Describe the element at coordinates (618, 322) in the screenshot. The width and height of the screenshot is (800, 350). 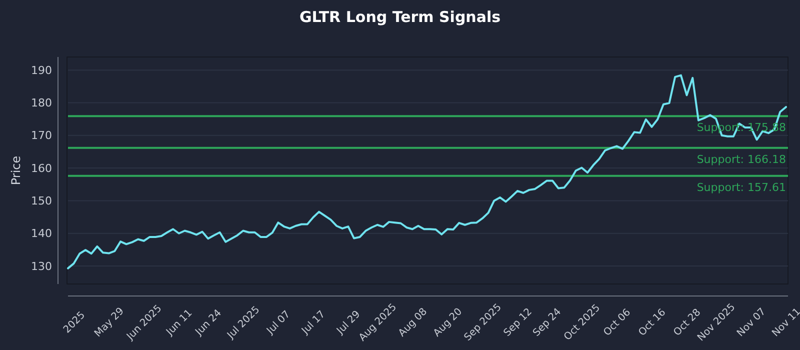
I see `x-tick-label: Oct 06` at that location.